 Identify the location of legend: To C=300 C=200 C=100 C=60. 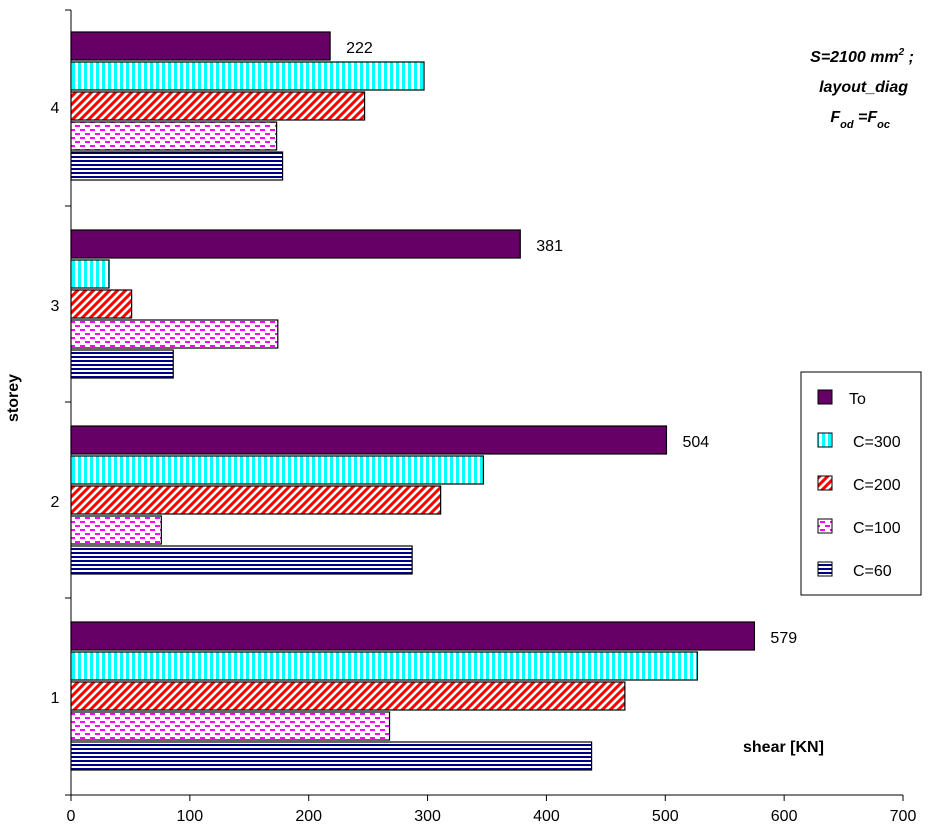
(861, 483).